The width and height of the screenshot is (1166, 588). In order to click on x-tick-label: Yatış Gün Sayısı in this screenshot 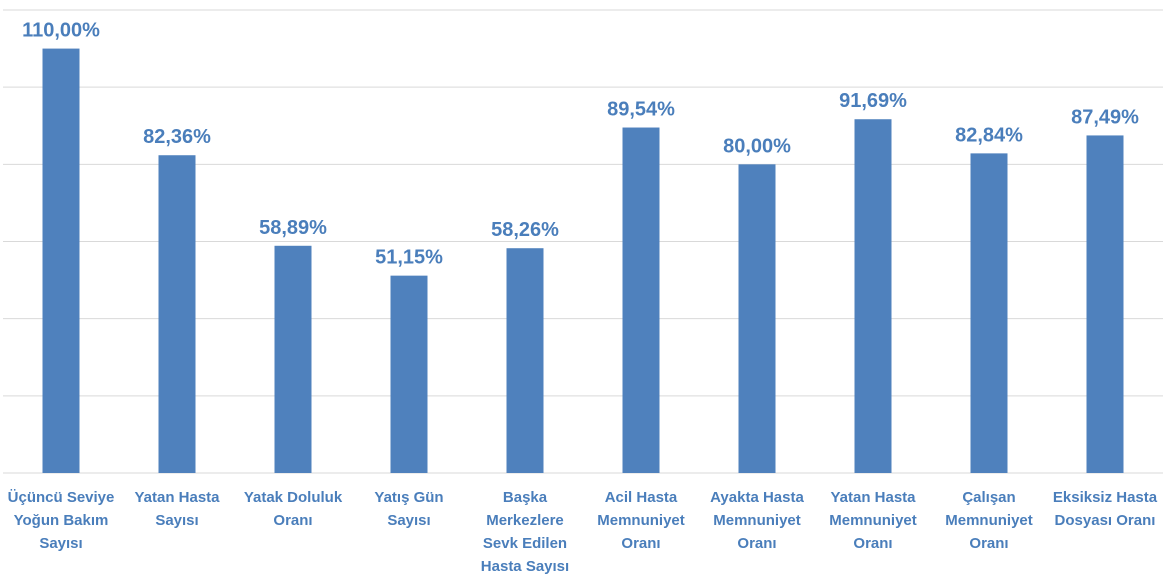, I will do `click(409, 509)`.